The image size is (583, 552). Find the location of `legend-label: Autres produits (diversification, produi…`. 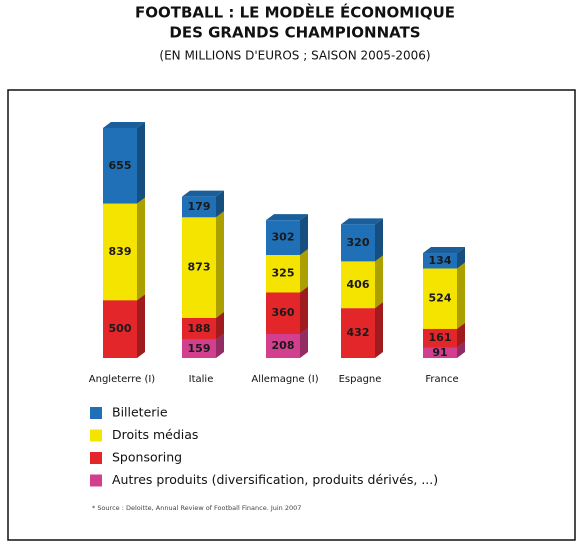

legend-label: Autres produits (diversification, produi… is located at coordinates (275, 479).